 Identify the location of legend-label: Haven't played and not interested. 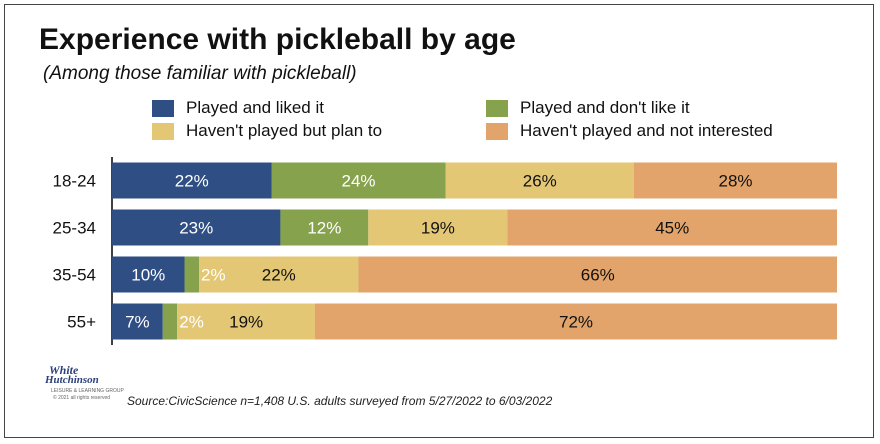
(646, 130).